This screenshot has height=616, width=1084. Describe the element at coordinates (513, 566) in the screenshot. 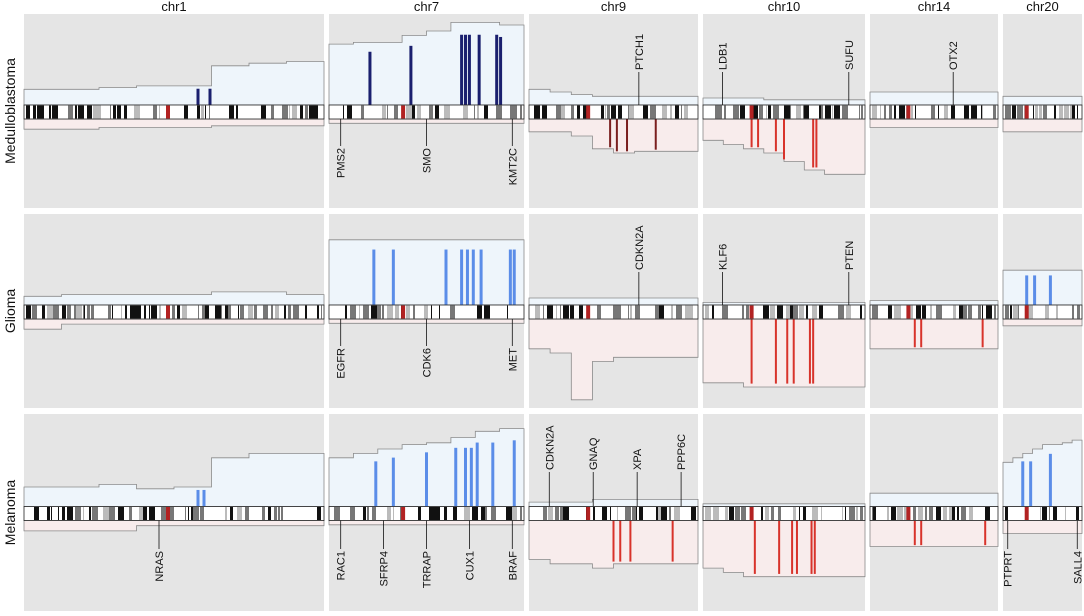

I see `gene-label-braf: BRAF` at that location.